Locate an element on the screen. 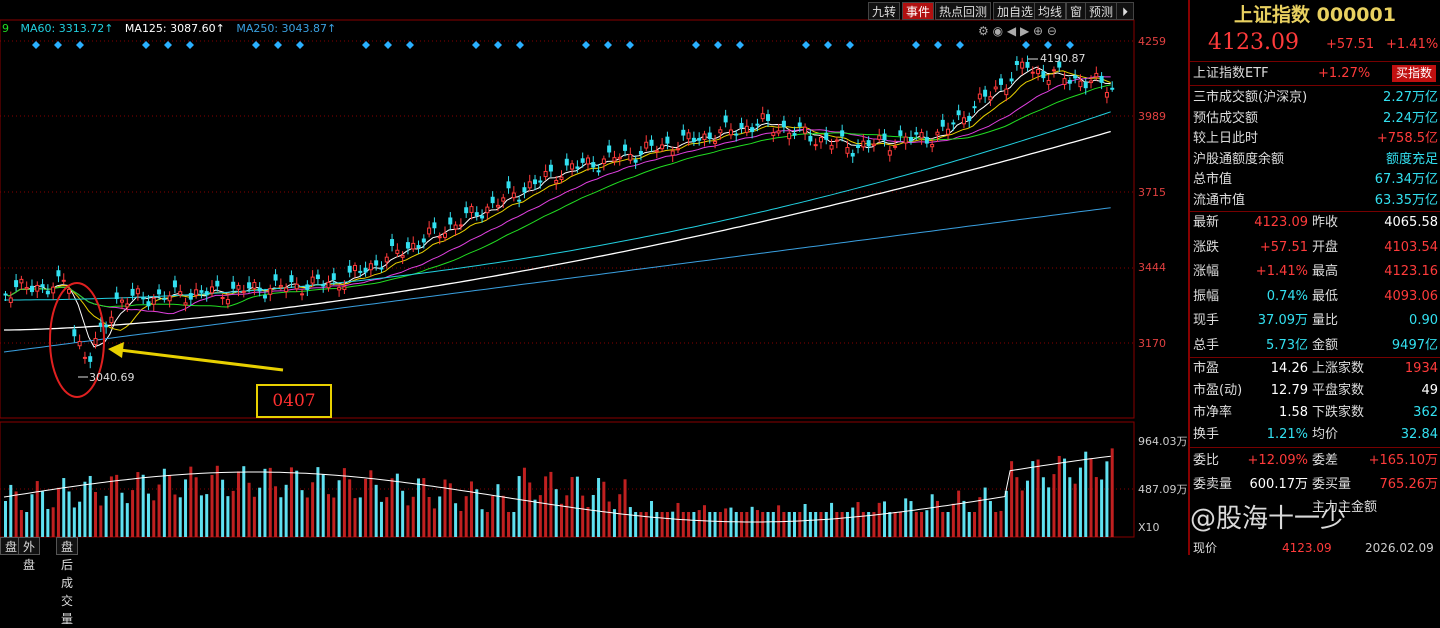 The width and height of the screenshot is (1440, 628). stat-label: 较上日此时 is located at coordinates (1226, 138).